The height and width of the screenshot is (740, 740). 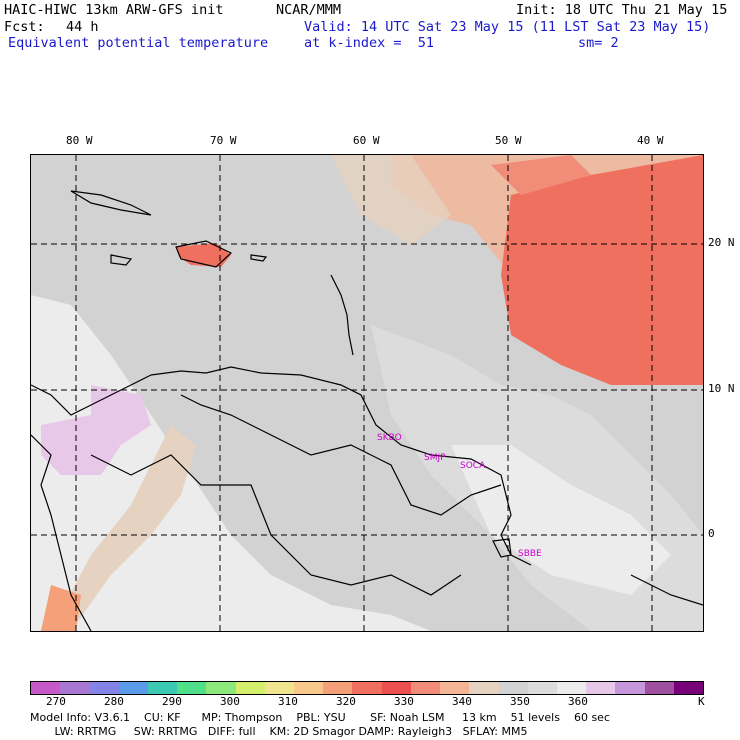 What do you see at coordinates (721, 242) in the screenshot?
I see `lat-label-20n: 20 N` at bounding box center [721, 242].